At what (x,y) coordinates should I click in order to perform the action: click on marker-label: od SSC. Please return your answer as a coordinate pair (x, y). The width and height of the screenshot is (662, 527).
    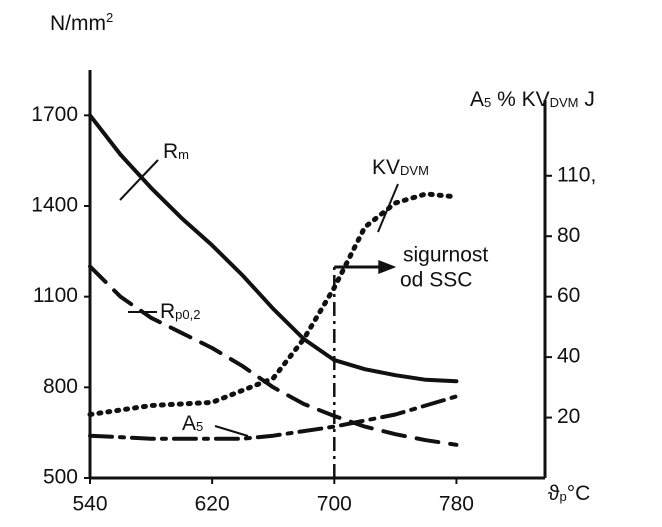
    Looking at the image, I should click on (436, 280).